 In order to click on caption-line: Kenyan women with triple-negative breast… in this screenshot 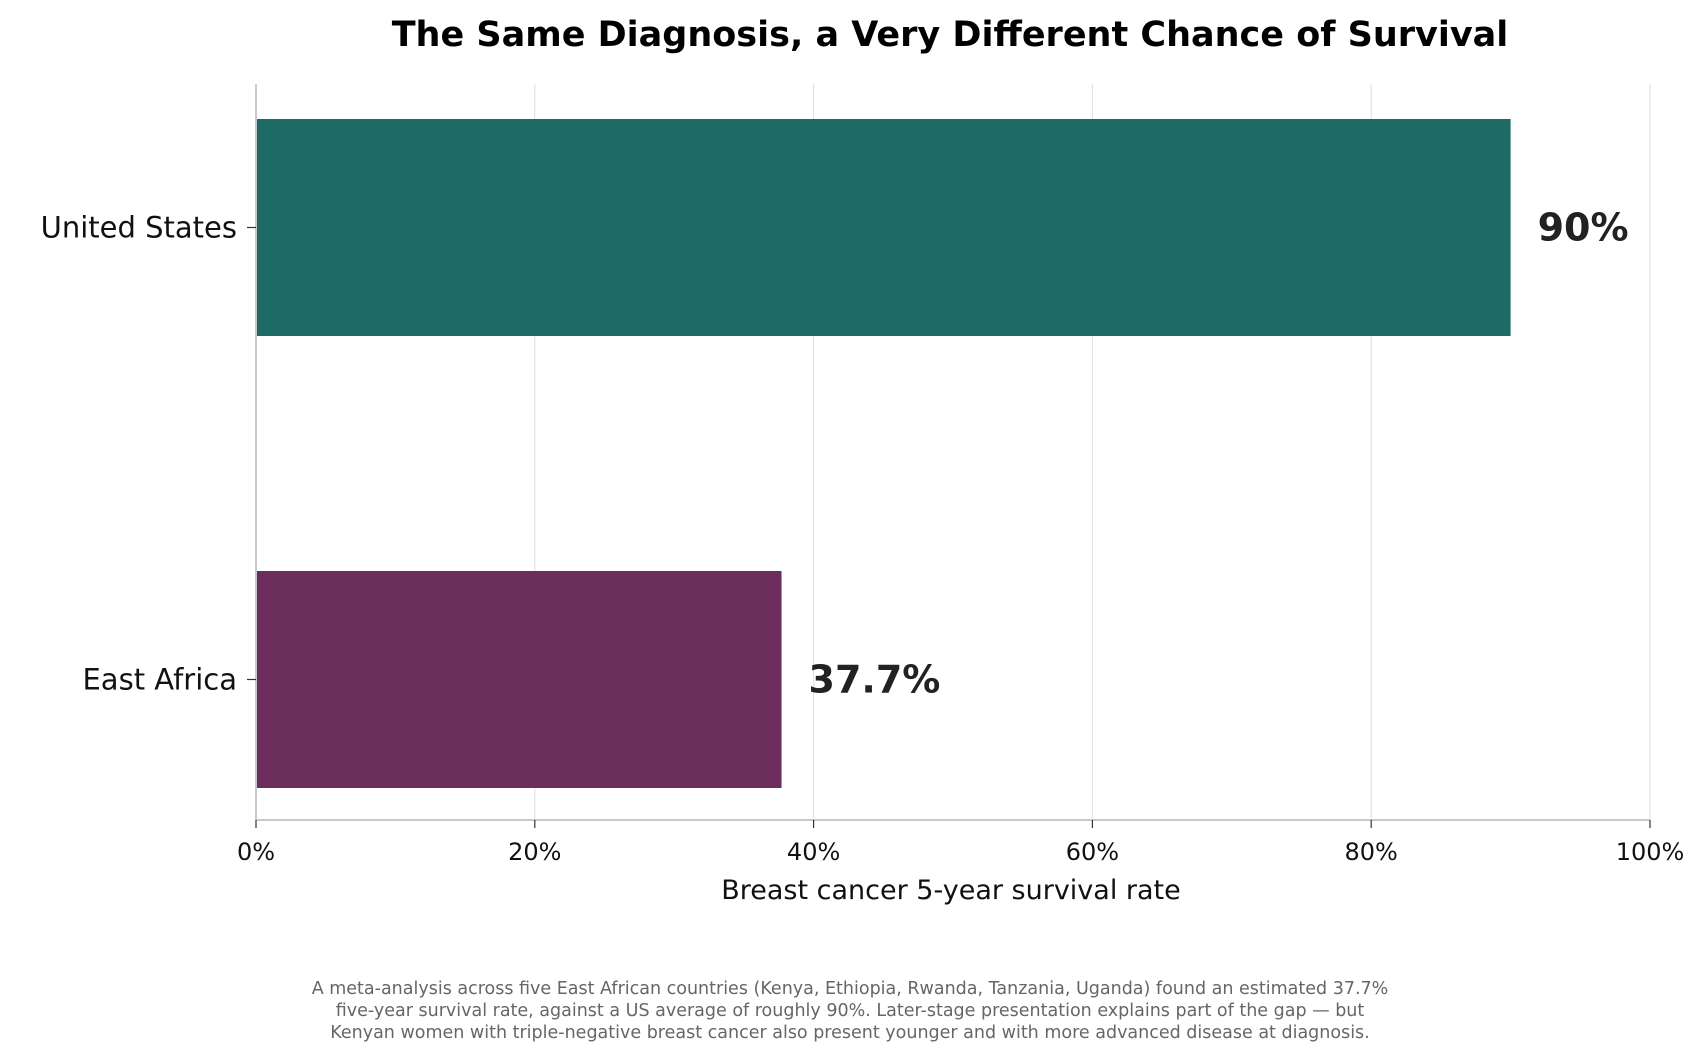, I will do `click(850, 1033)`.